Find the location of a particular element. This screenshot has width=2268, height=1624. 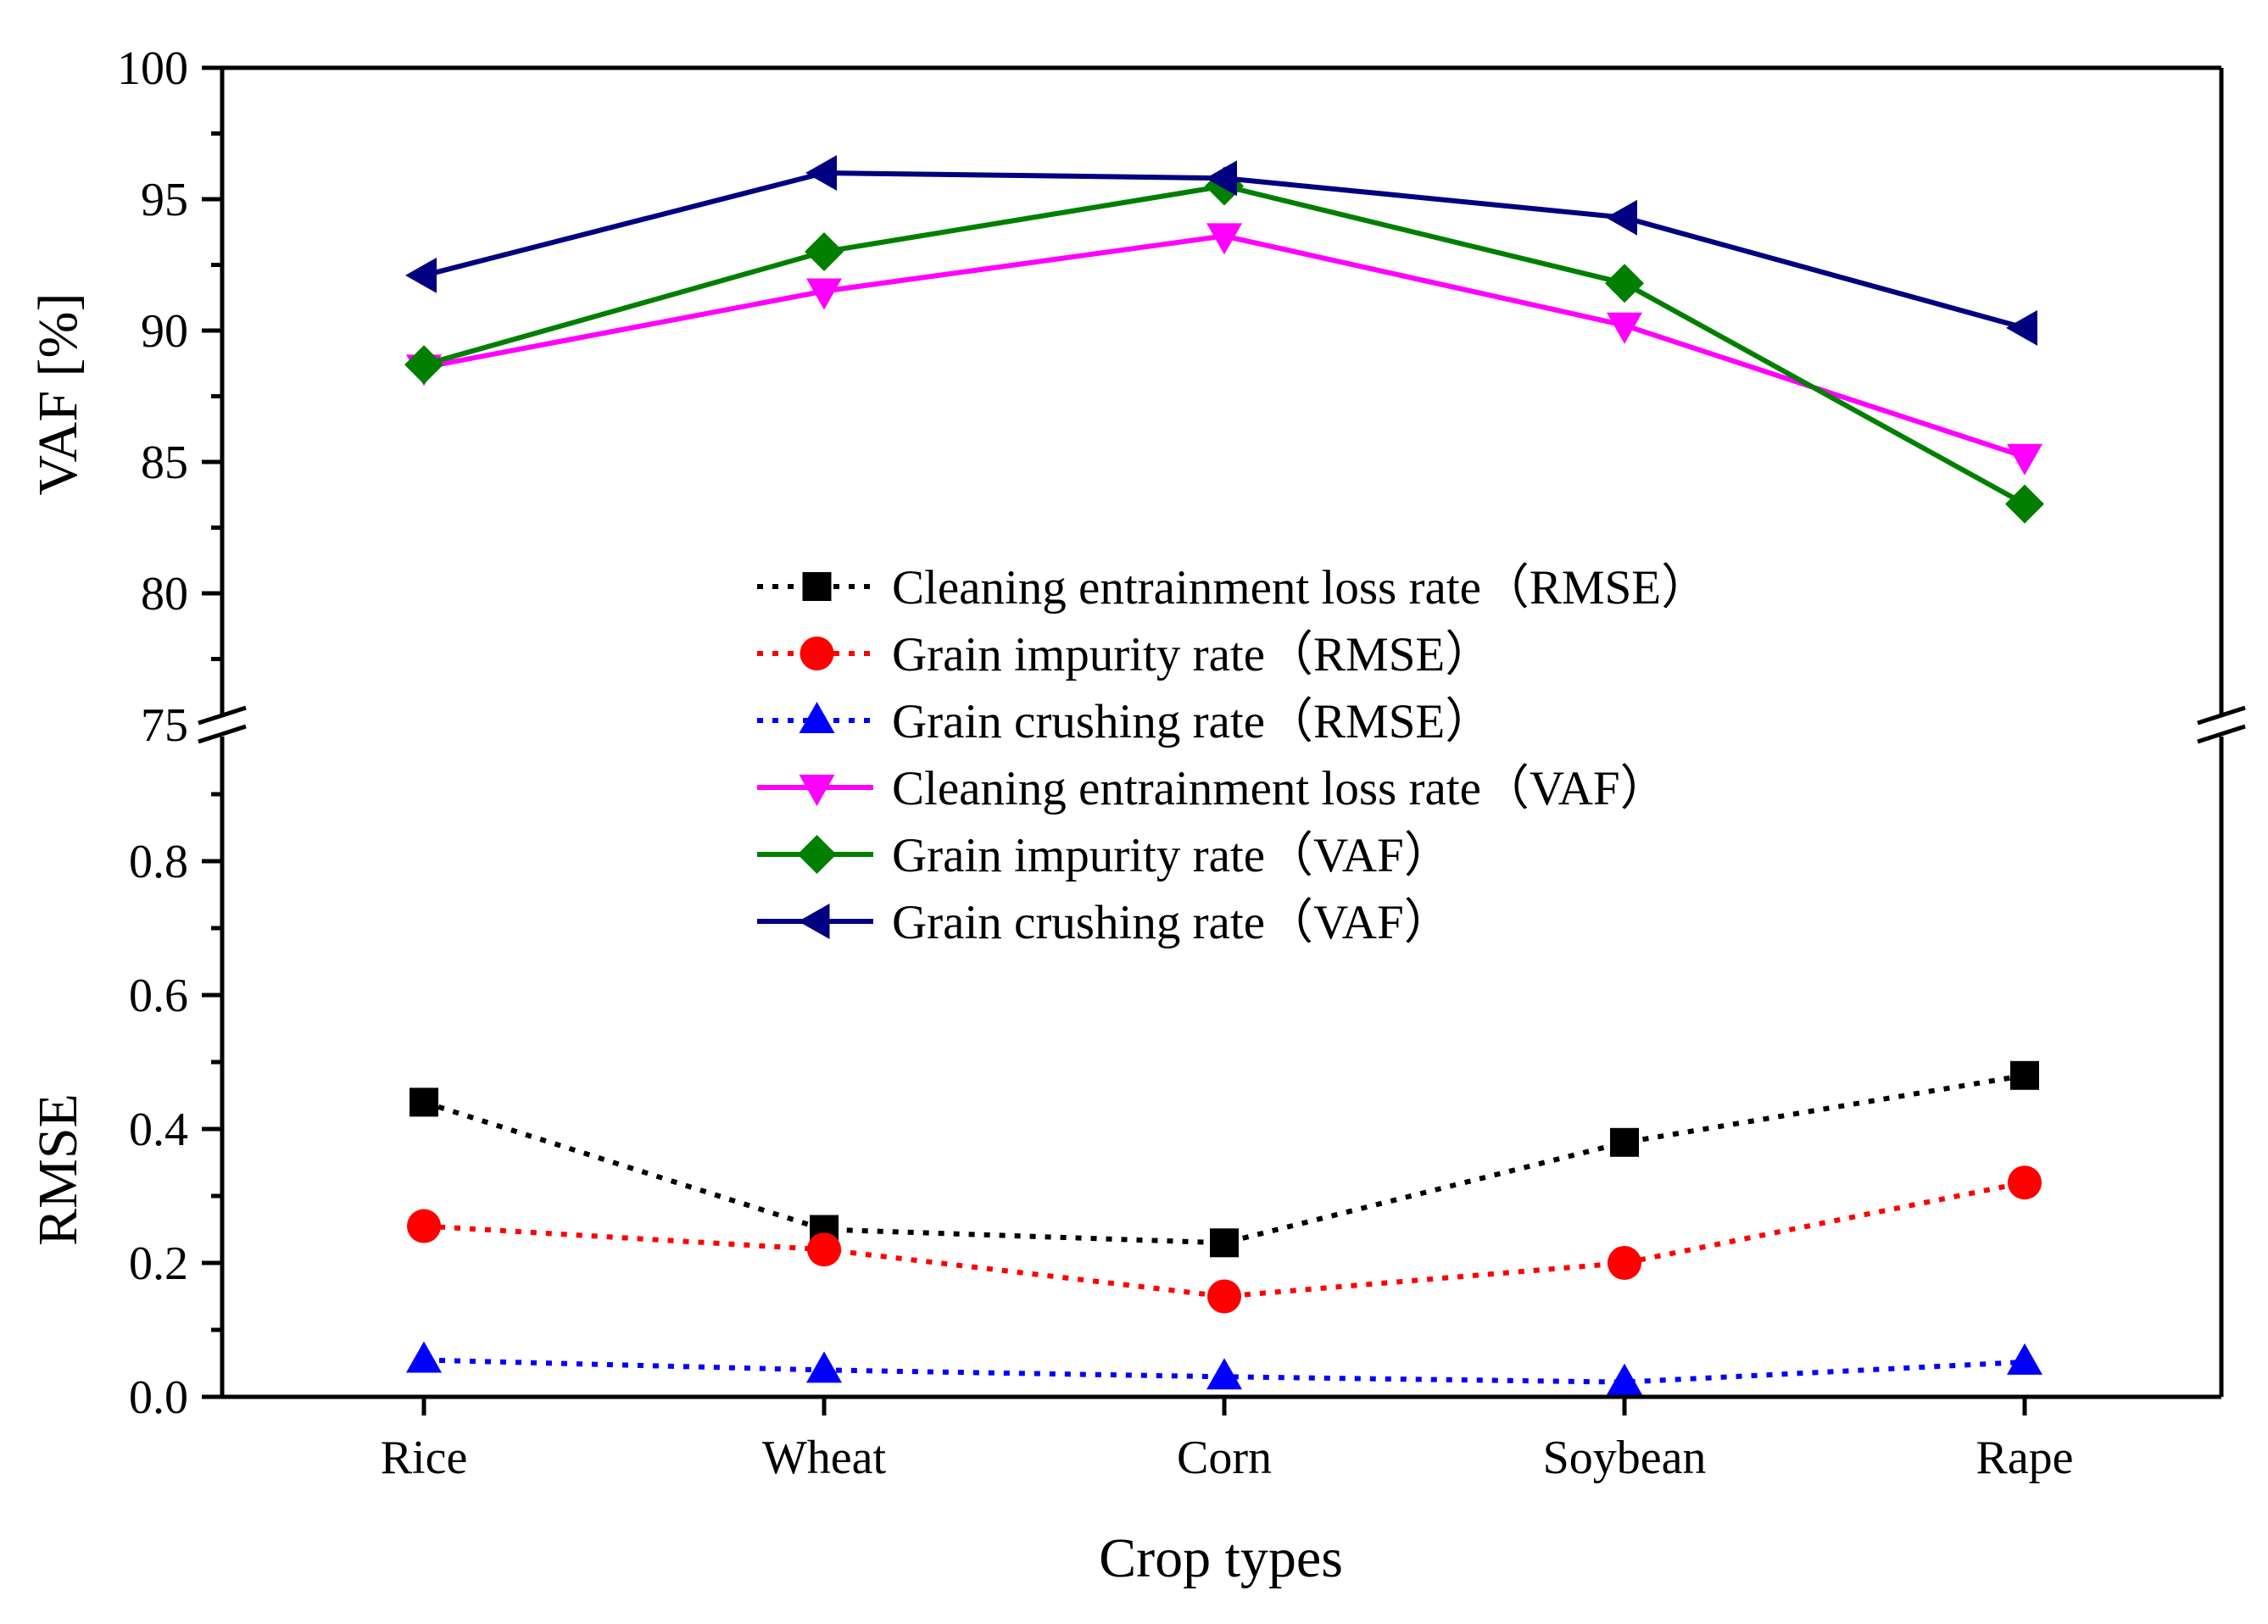

y-tick-label-top: 100 is located at coordinates (152, 68).